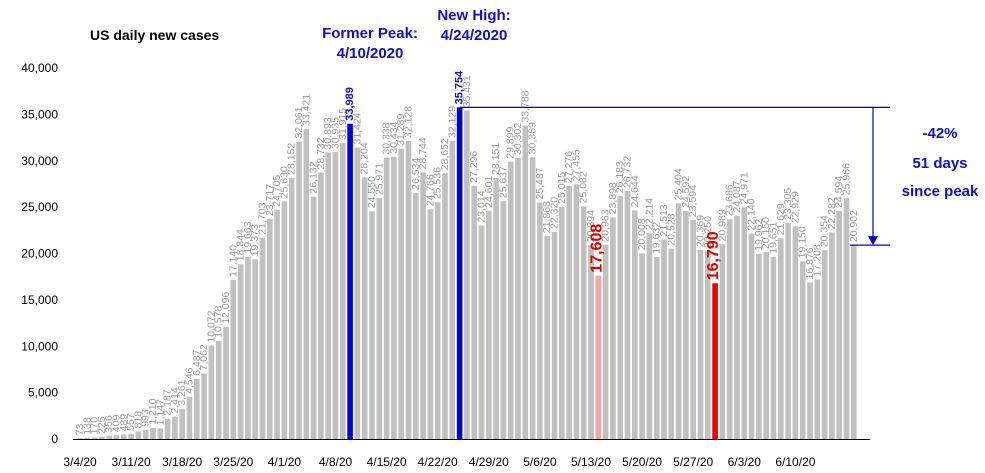 The width and height of the screenshot is (985, 473). What do you see at coordinates (387, 138) in the screenshot?
I see `data-label: 30,338` at bounding box center [387, 138].